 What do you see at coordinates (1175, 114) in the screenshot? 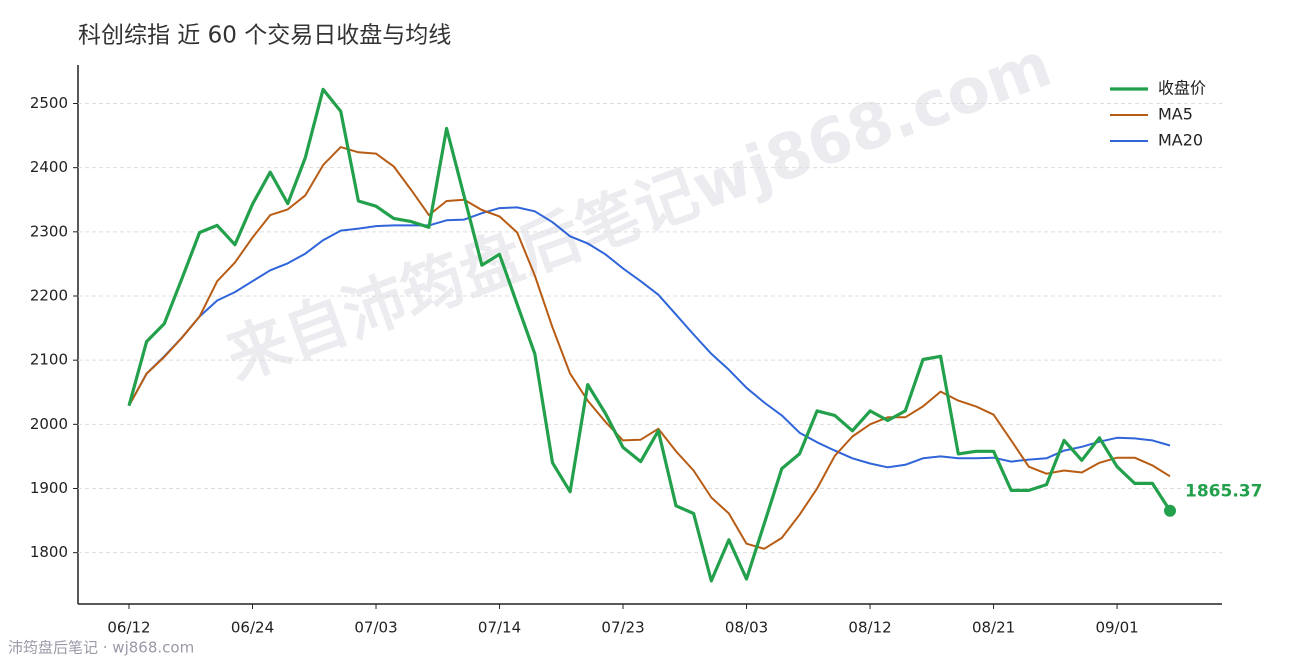
I see `legend-label: MA5` at bounding box center [1175, 114].